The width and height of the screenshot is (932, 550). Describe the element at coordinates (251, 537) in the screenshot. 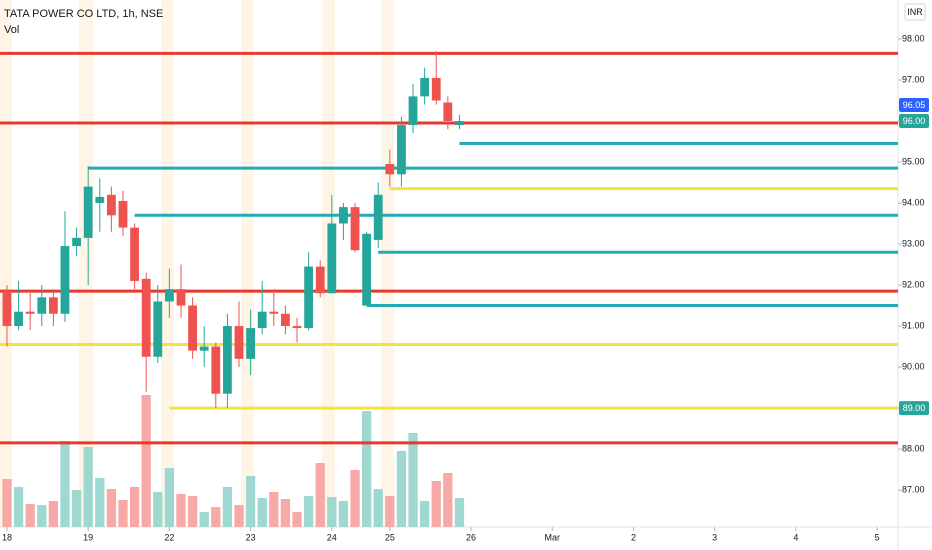

I see `x-tick-label: 23` at that location.